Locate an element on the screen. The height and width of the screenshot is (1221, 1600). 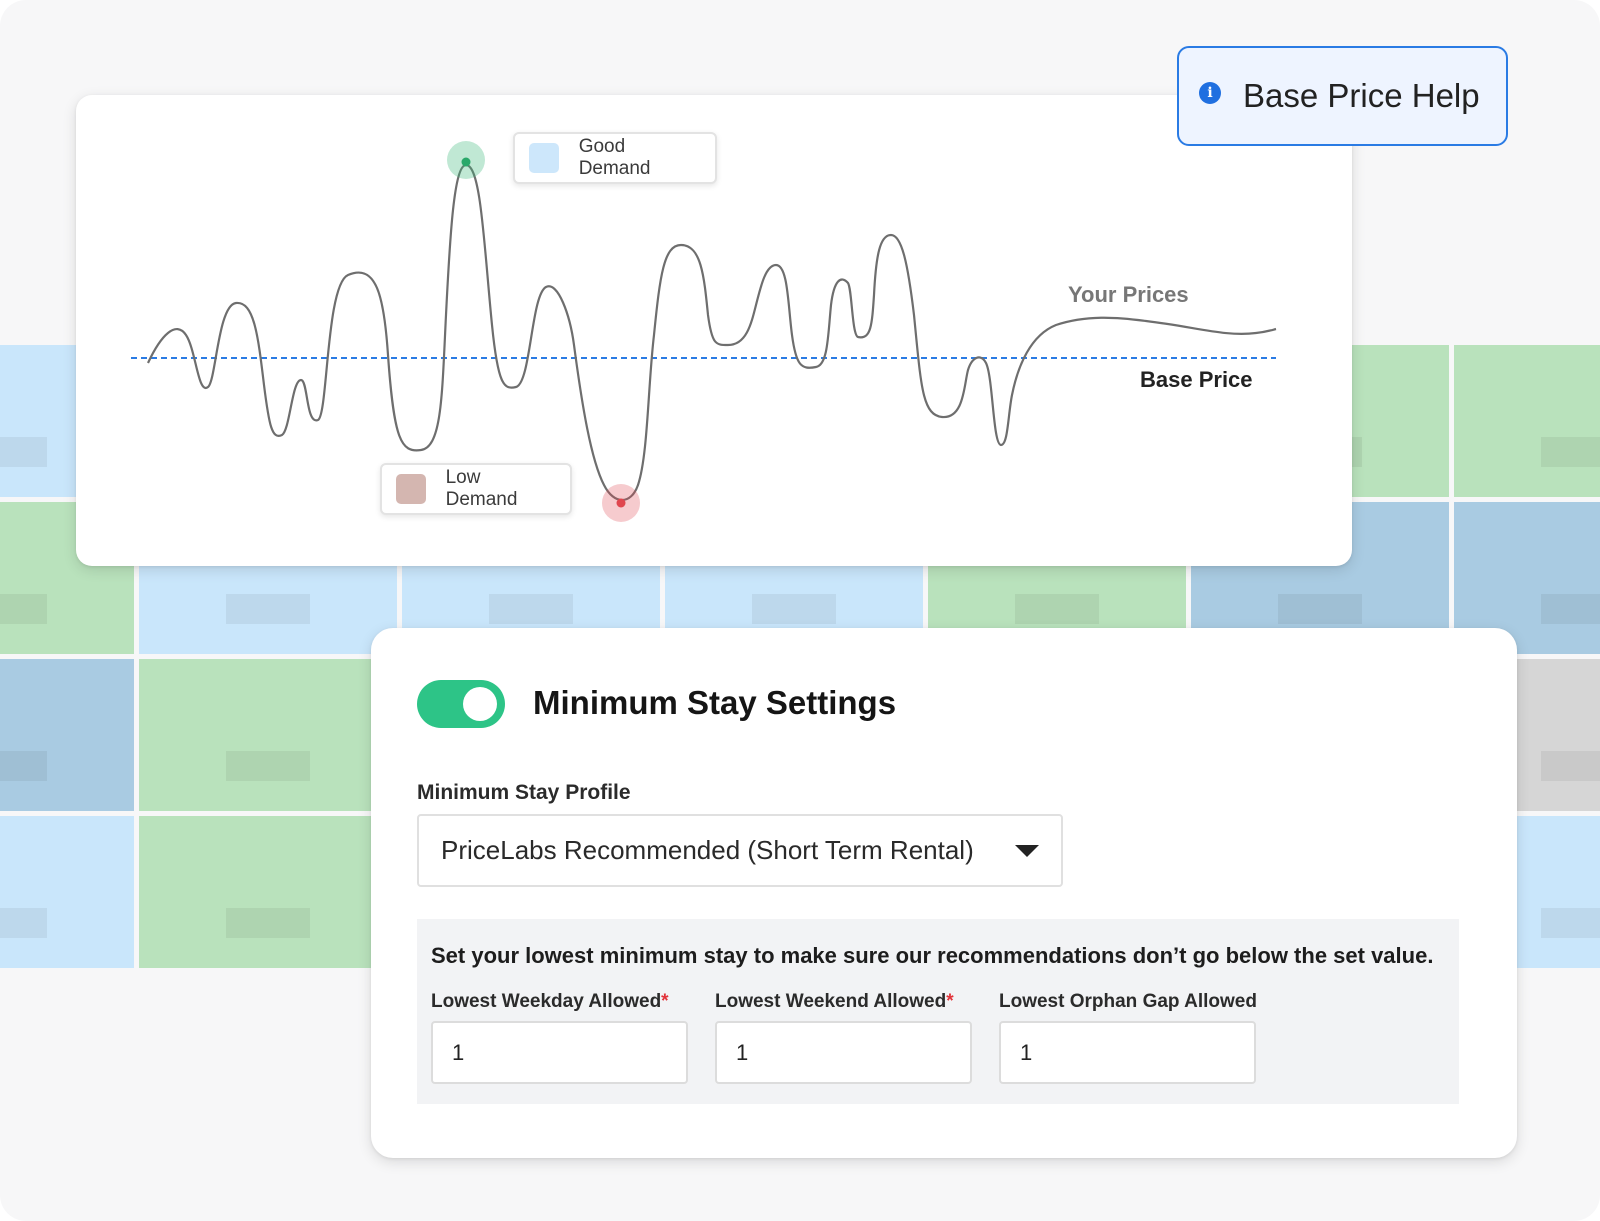
base-price-label: Base Price is located at coordinates (1196, 379).